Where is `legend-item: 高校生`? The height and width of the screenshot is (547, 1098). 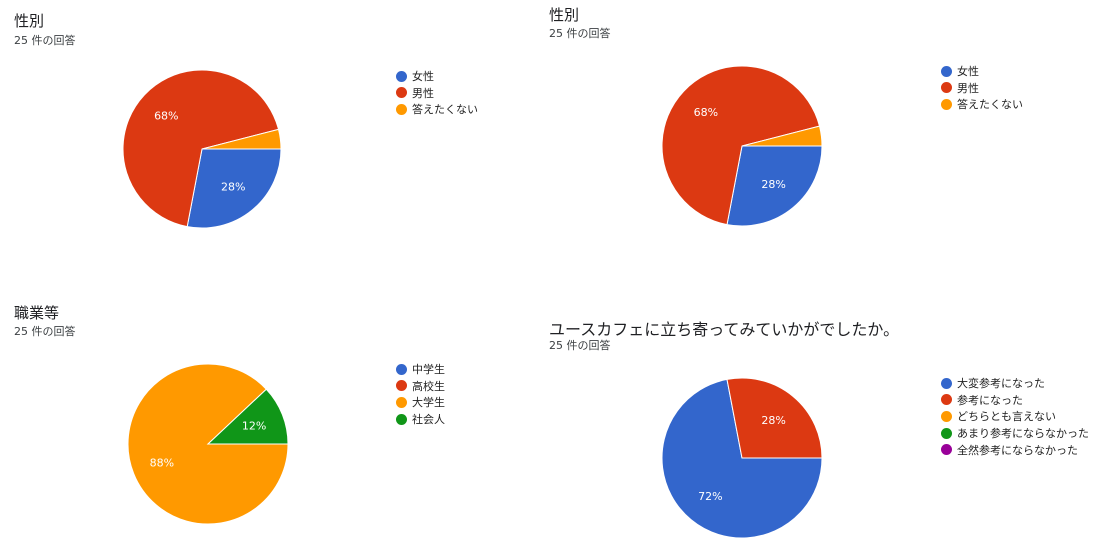
legend-item: 高校生 is located at coordinates (420, 386).